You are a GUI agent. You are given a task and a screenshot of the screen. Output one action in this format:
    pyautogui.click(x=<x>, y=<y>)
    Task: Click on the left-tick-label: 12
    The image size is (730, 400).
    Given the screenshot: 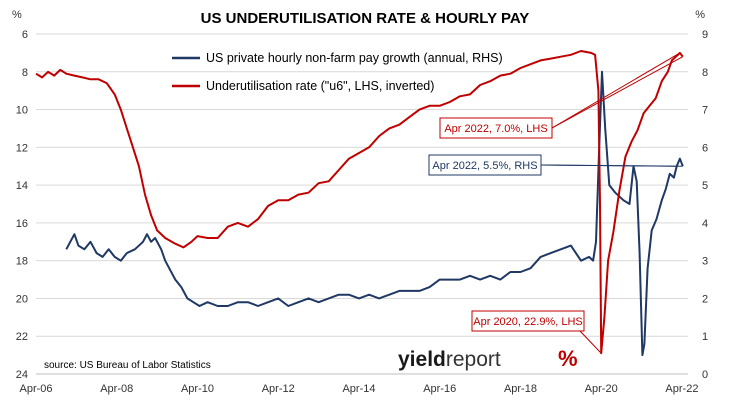 What is the action you would take?
    pyautogui.click(x=22, y=148)
    